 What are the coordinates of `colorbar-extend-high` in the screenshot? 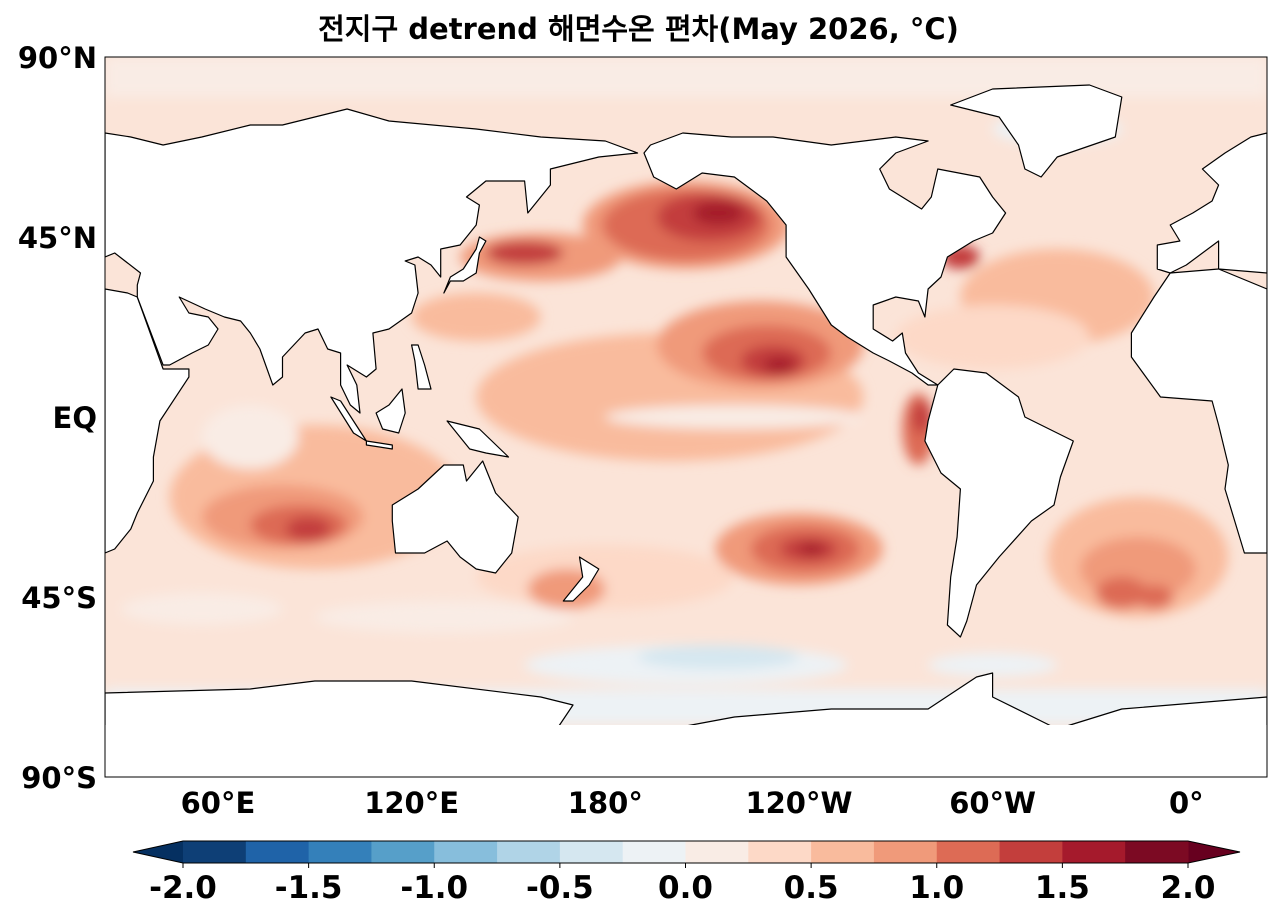 It's located at (1214, 852).